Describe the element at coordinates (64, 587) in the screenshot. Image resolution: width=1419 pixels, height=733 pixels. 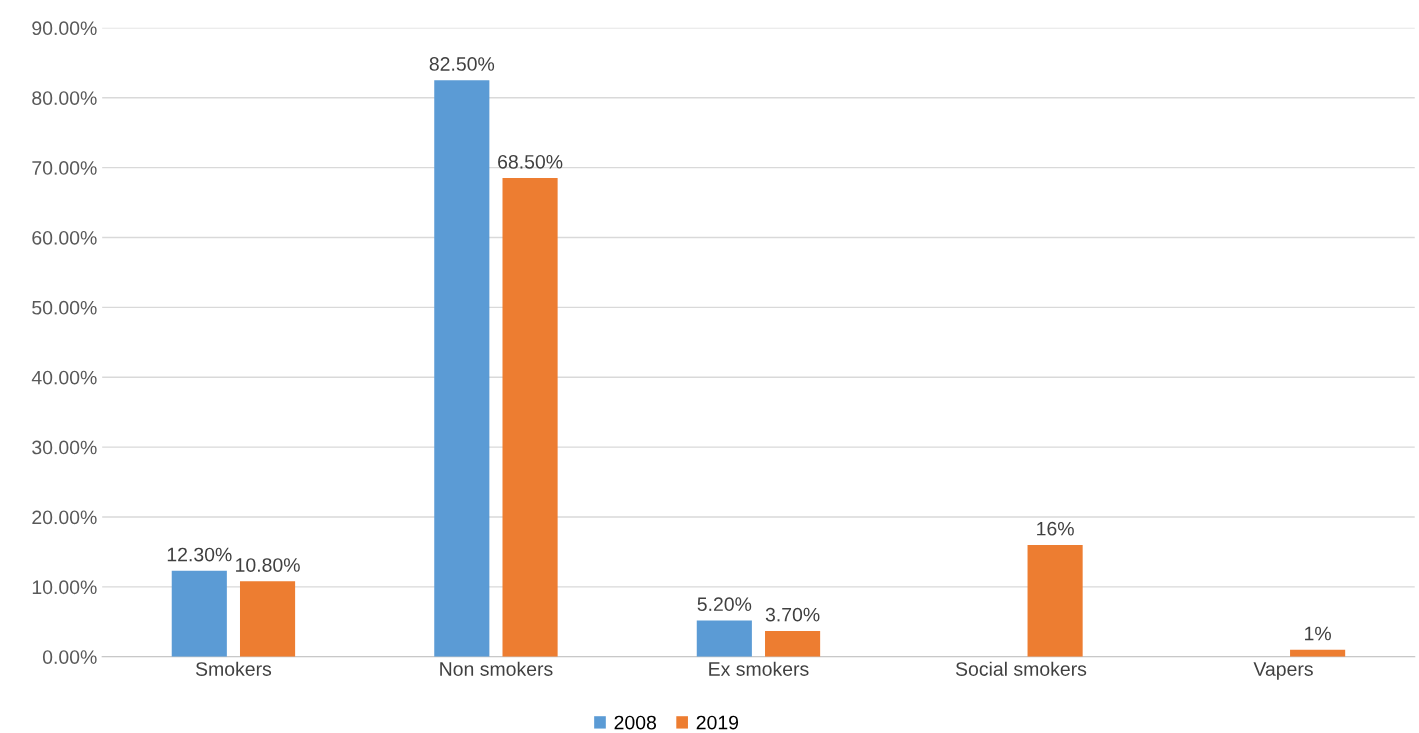
I see `y-tick-label: 10.00%` at that location.